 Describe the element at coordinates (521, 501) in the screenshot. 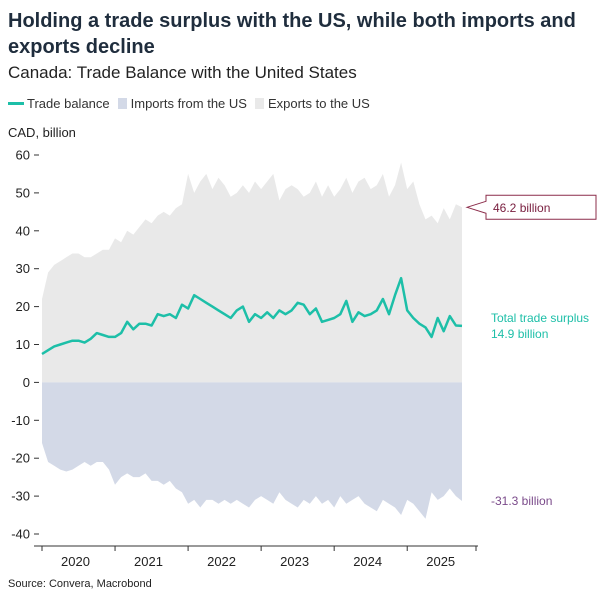

I see `imports-callout-label: -31.3 billion` at that location.